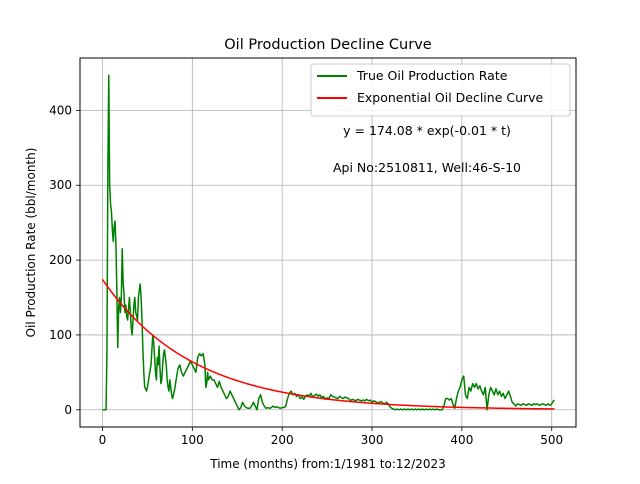 Image resolution: width=640 pixels, height=484 pixels. I want to click on x-tick-label: 100, so click(192, 440).